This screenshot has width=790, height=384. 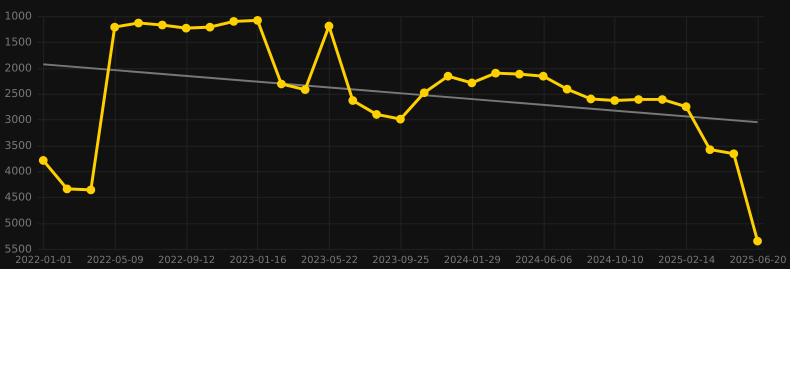 I want to click on x-tick-label: 2024-10-10, so click(x=615, y=260).